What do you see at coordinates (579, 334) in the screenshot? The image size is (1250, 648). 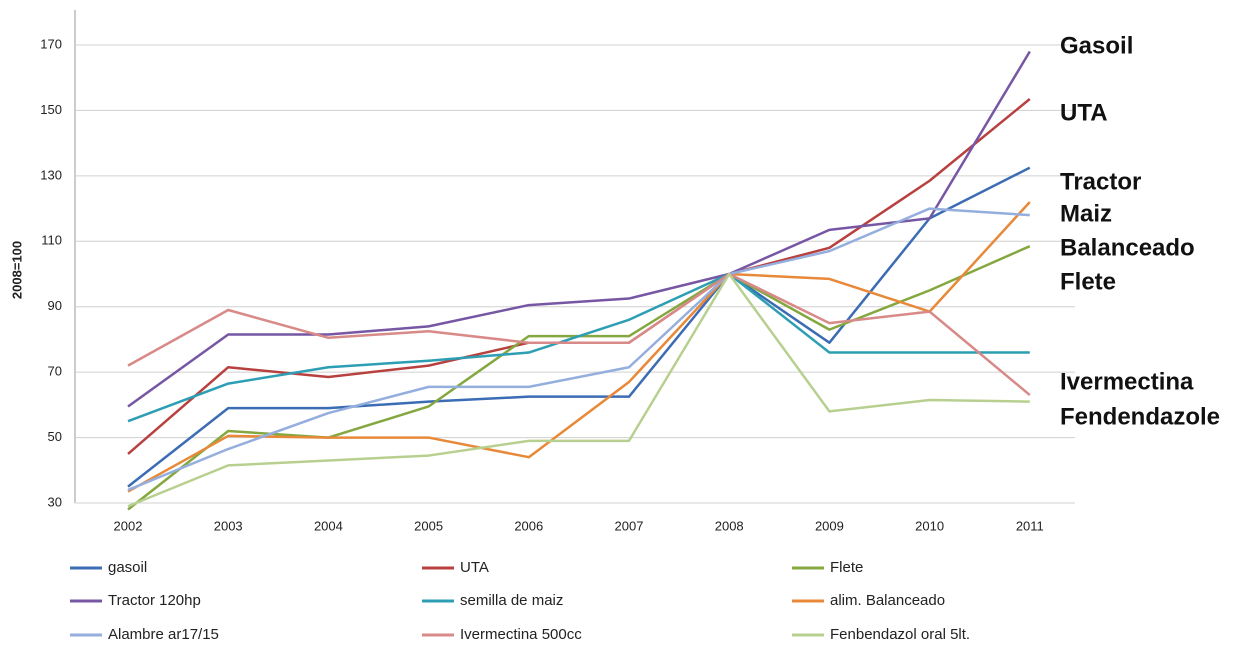 I see `series-line` at bounding box center [579, 334].